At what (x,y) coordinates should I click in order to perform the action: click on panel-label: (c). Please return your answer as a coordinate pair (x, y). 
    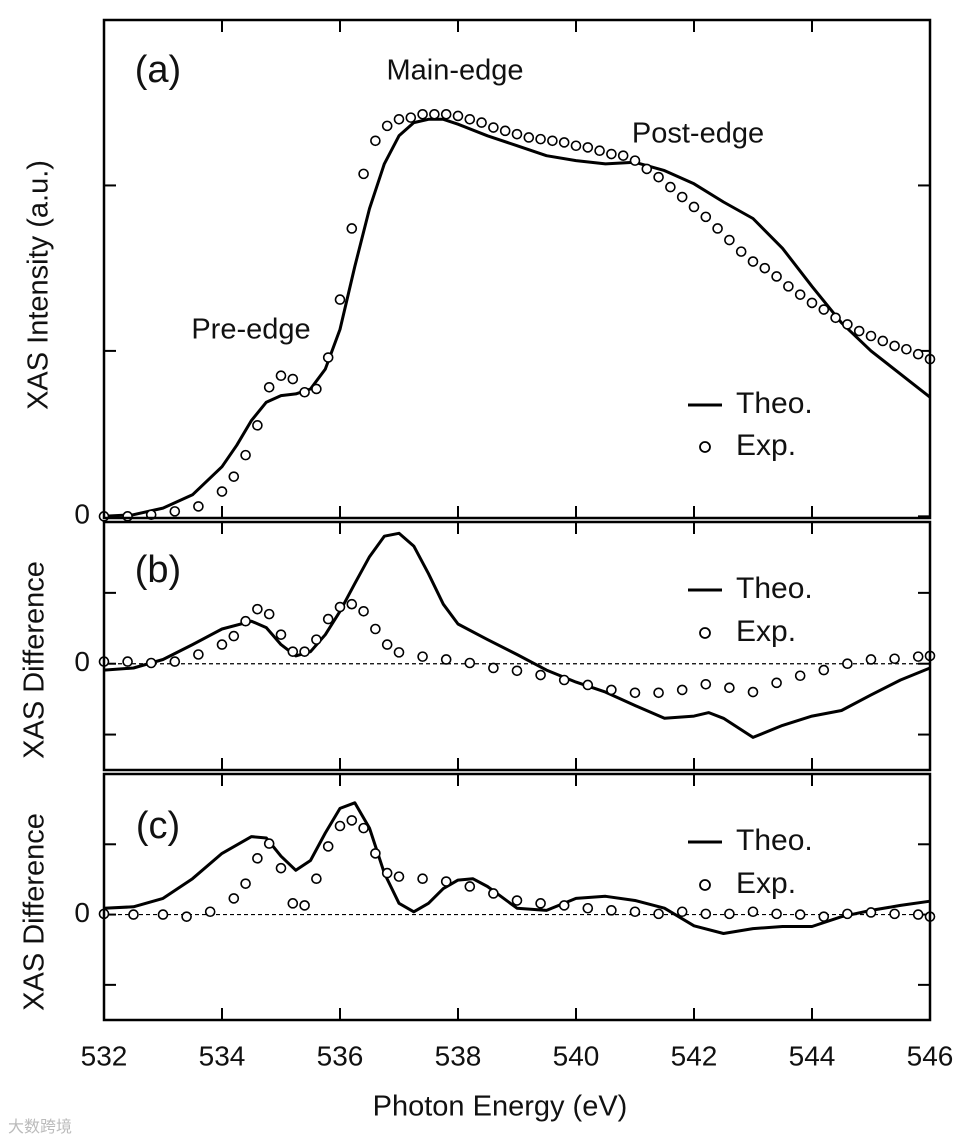
    Looking at the image, I should click on (158, 826).